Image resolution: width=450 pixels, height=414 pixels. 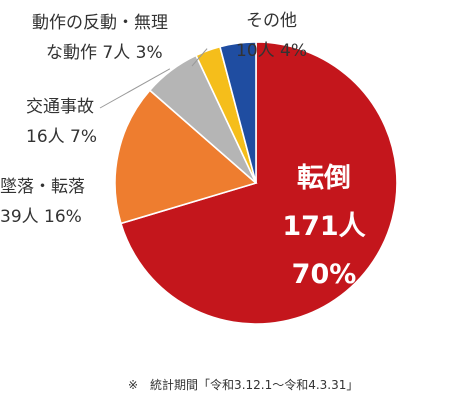 I want to click on slice-label-koutsuu-value: 16人 7%, so click(x=62, y=137).